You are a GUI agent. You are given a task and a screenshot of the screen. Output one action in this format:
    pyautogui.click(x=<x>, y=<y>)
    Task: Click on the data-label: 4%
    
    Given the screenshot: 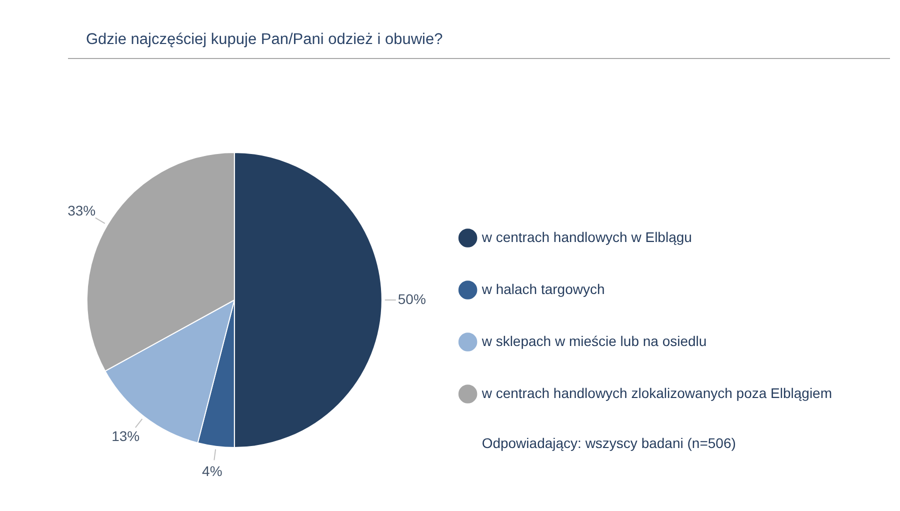 What is the action you would take?
    pyautogui.click(x=212, y=470)
    